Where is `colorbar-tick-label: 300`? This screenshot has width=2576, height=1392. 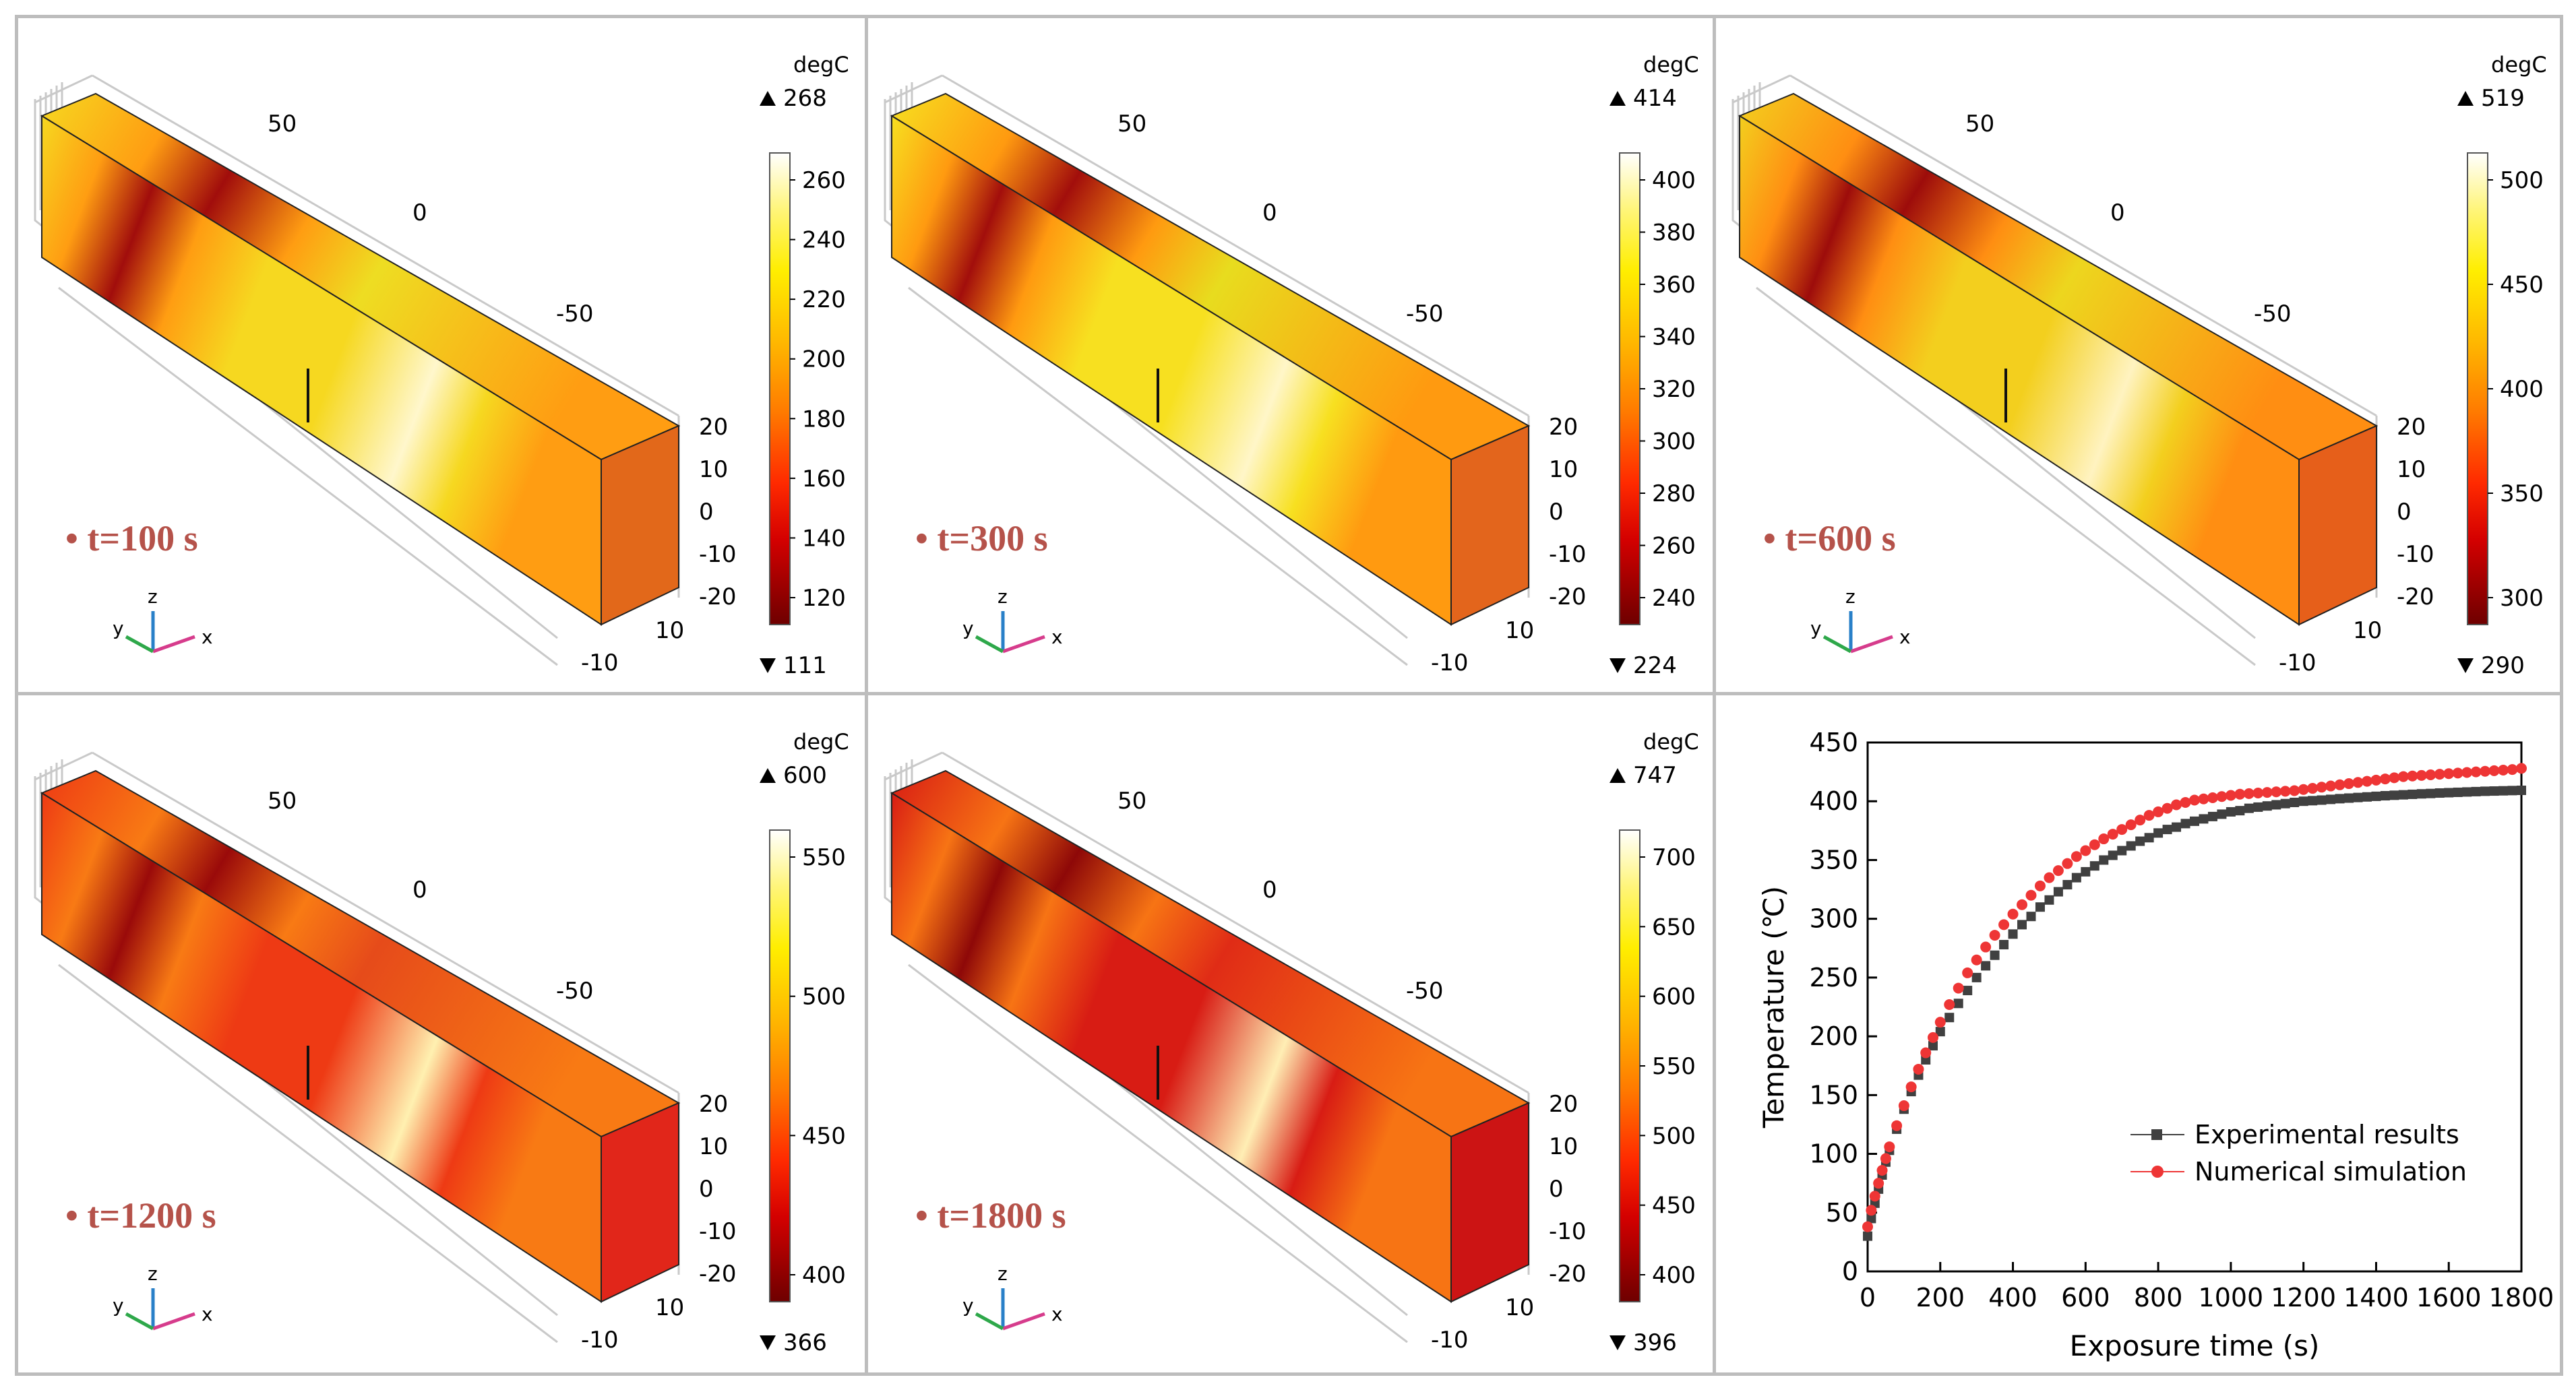 colorbar-tick-label: 300 is located at coordinates (2522, 598).